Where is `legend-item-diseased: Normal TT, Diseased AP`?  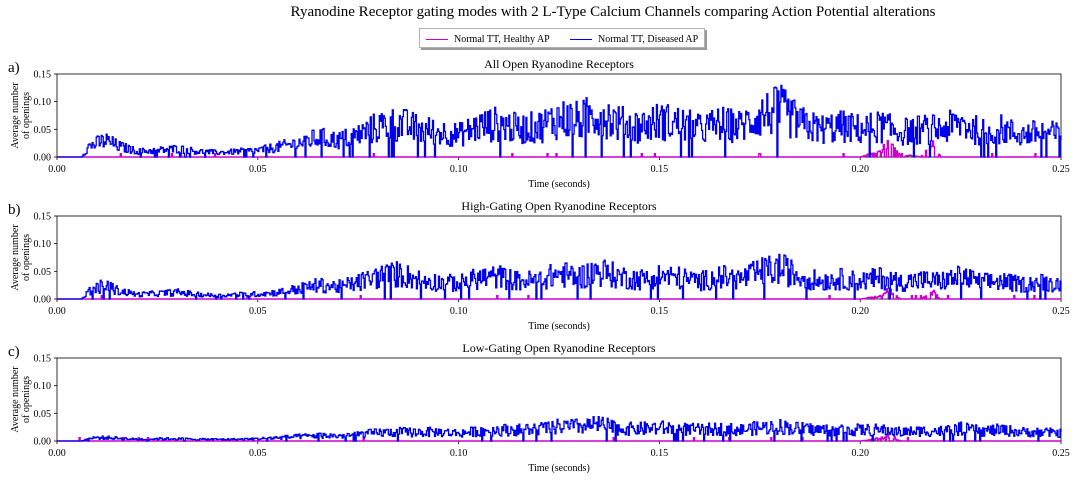 legend-item-diseased: Normal TT, Diseased AP is located at coordinates (634, 39).